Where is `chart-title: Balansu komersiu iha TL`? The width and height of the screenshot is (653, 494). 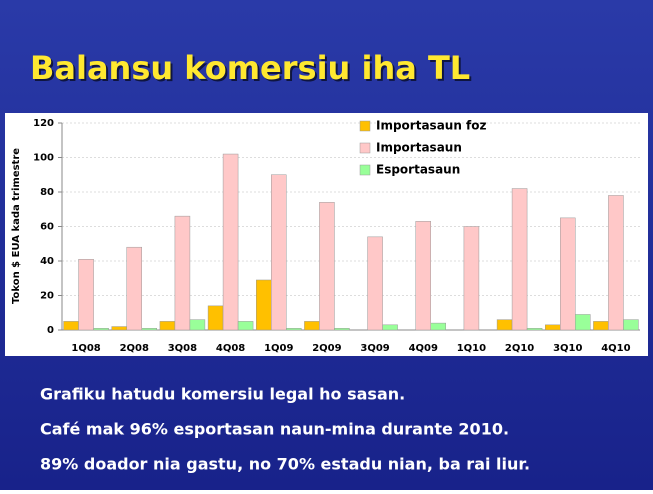
chart-title: Balansu komersiu iha TL is located at coordinates (250, 68).